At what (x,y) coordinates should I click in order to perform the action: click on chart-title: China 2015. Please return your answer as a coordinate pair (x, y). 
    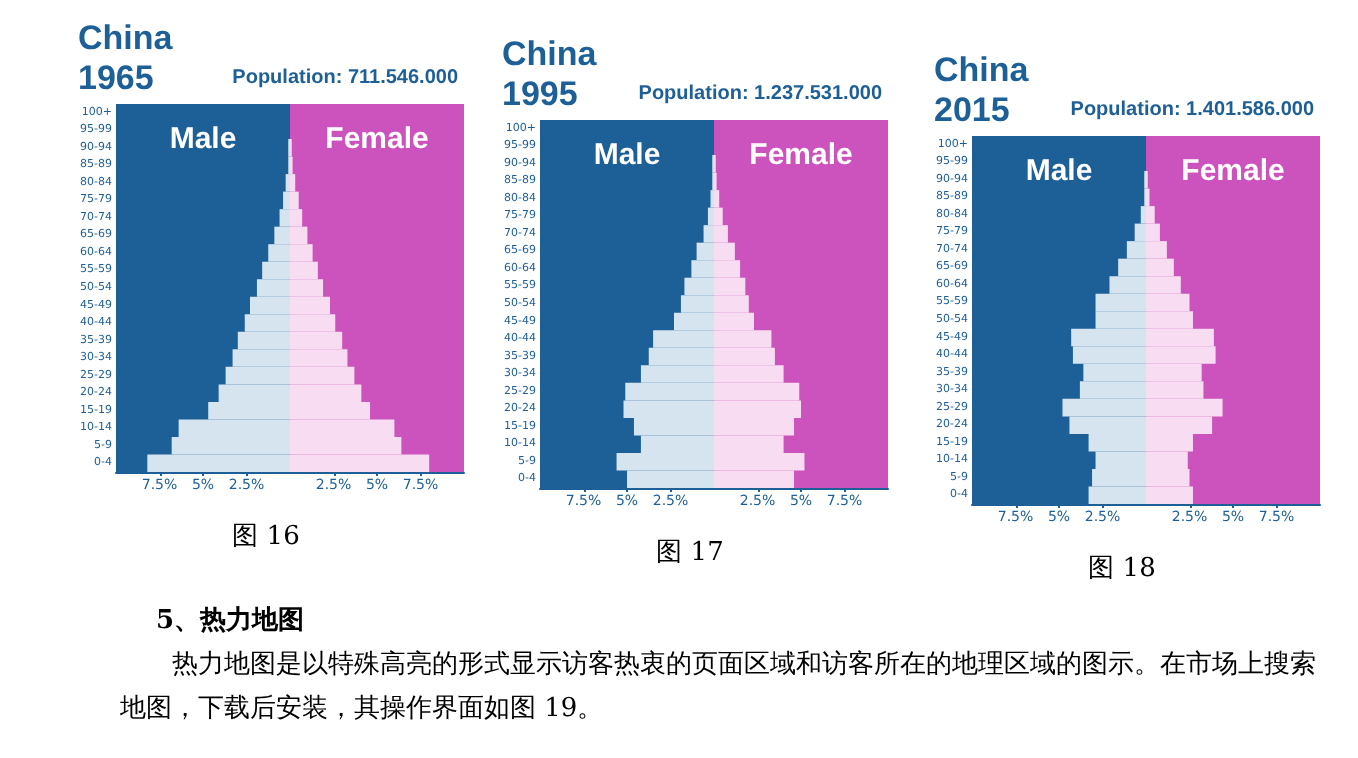
    Looking at the image, I should click on (986, 90).